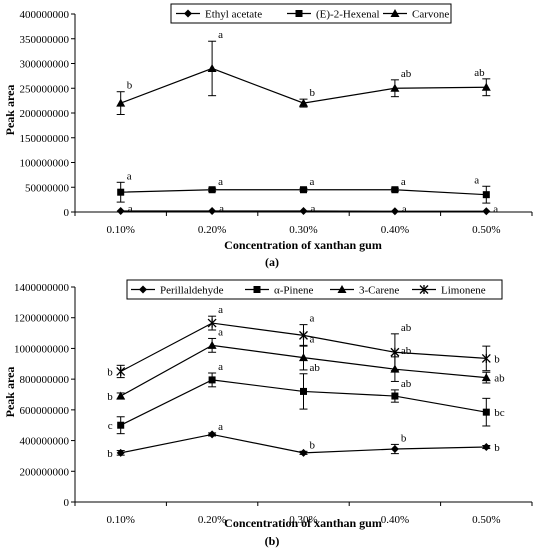 The width and height of the screenshot is (544, 550). Describe the element at coordinates (120, 230) in the screenshot. I see `chart-a-xtick-label: 0.10%` at that location.